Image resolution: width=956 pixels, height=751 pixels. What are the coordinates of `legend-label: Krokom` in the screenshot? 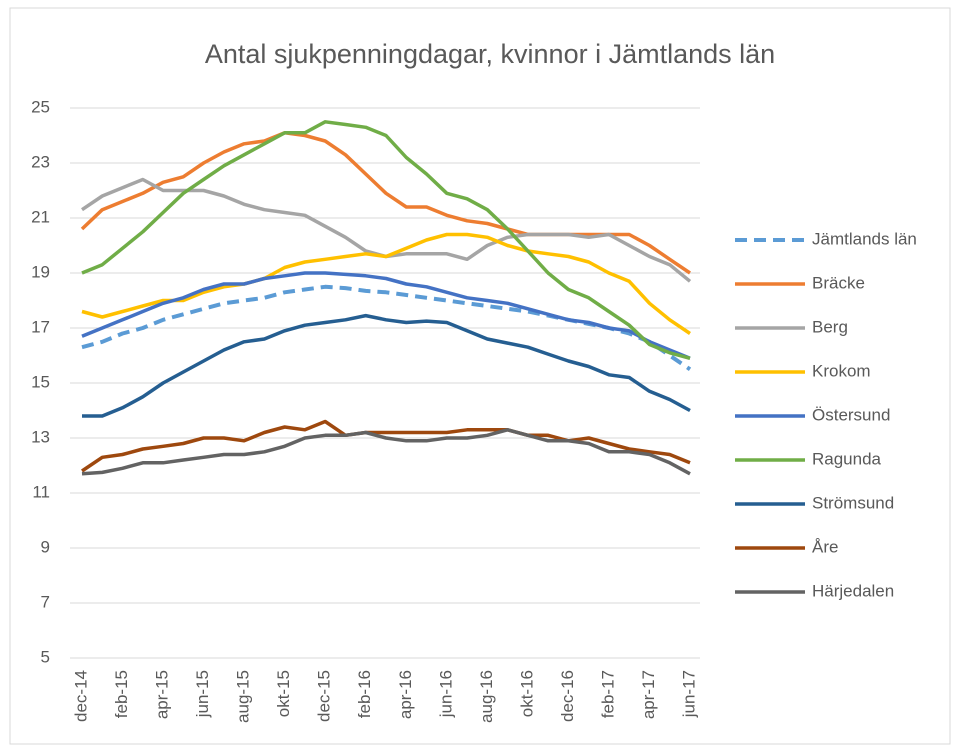 It's located at (841, 370).